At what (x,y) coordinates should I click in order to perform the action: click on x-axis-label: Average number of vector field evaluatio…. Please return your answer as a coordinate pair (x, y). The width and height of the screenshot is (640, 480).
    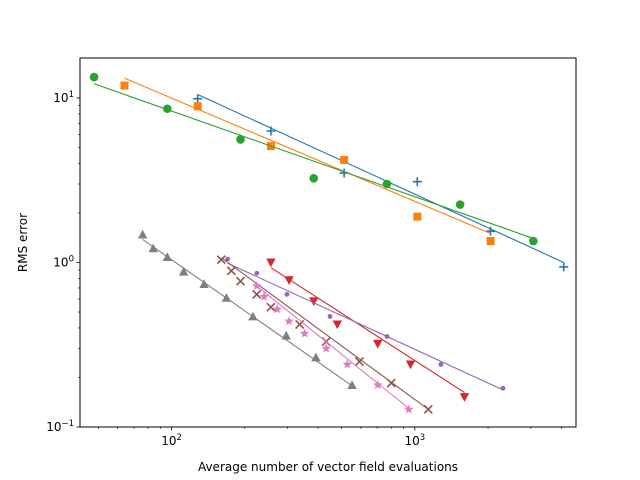
    Looking at the image, I should click on (328, 467).